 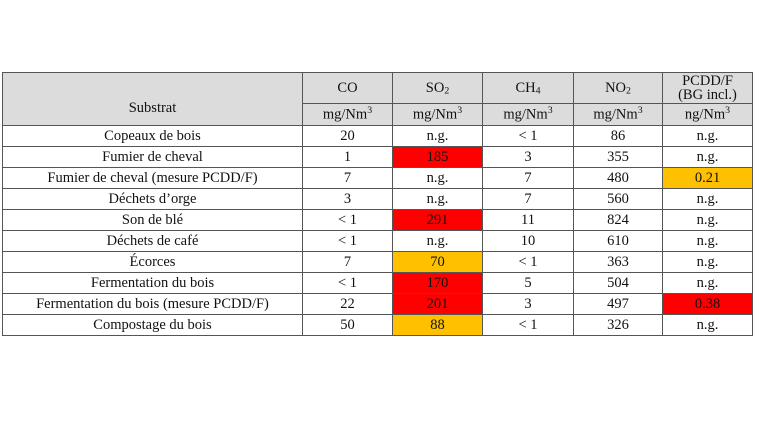 What do you see at coordinates (618, 262) in the screenshot?
I see `cell-no2: 363` at bounding box center [618, 262].